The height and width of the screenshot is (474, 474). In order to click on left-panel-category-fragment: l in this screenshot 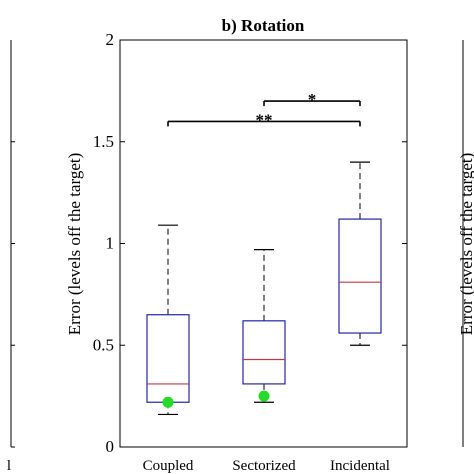, I will do `click(9, 466)`.